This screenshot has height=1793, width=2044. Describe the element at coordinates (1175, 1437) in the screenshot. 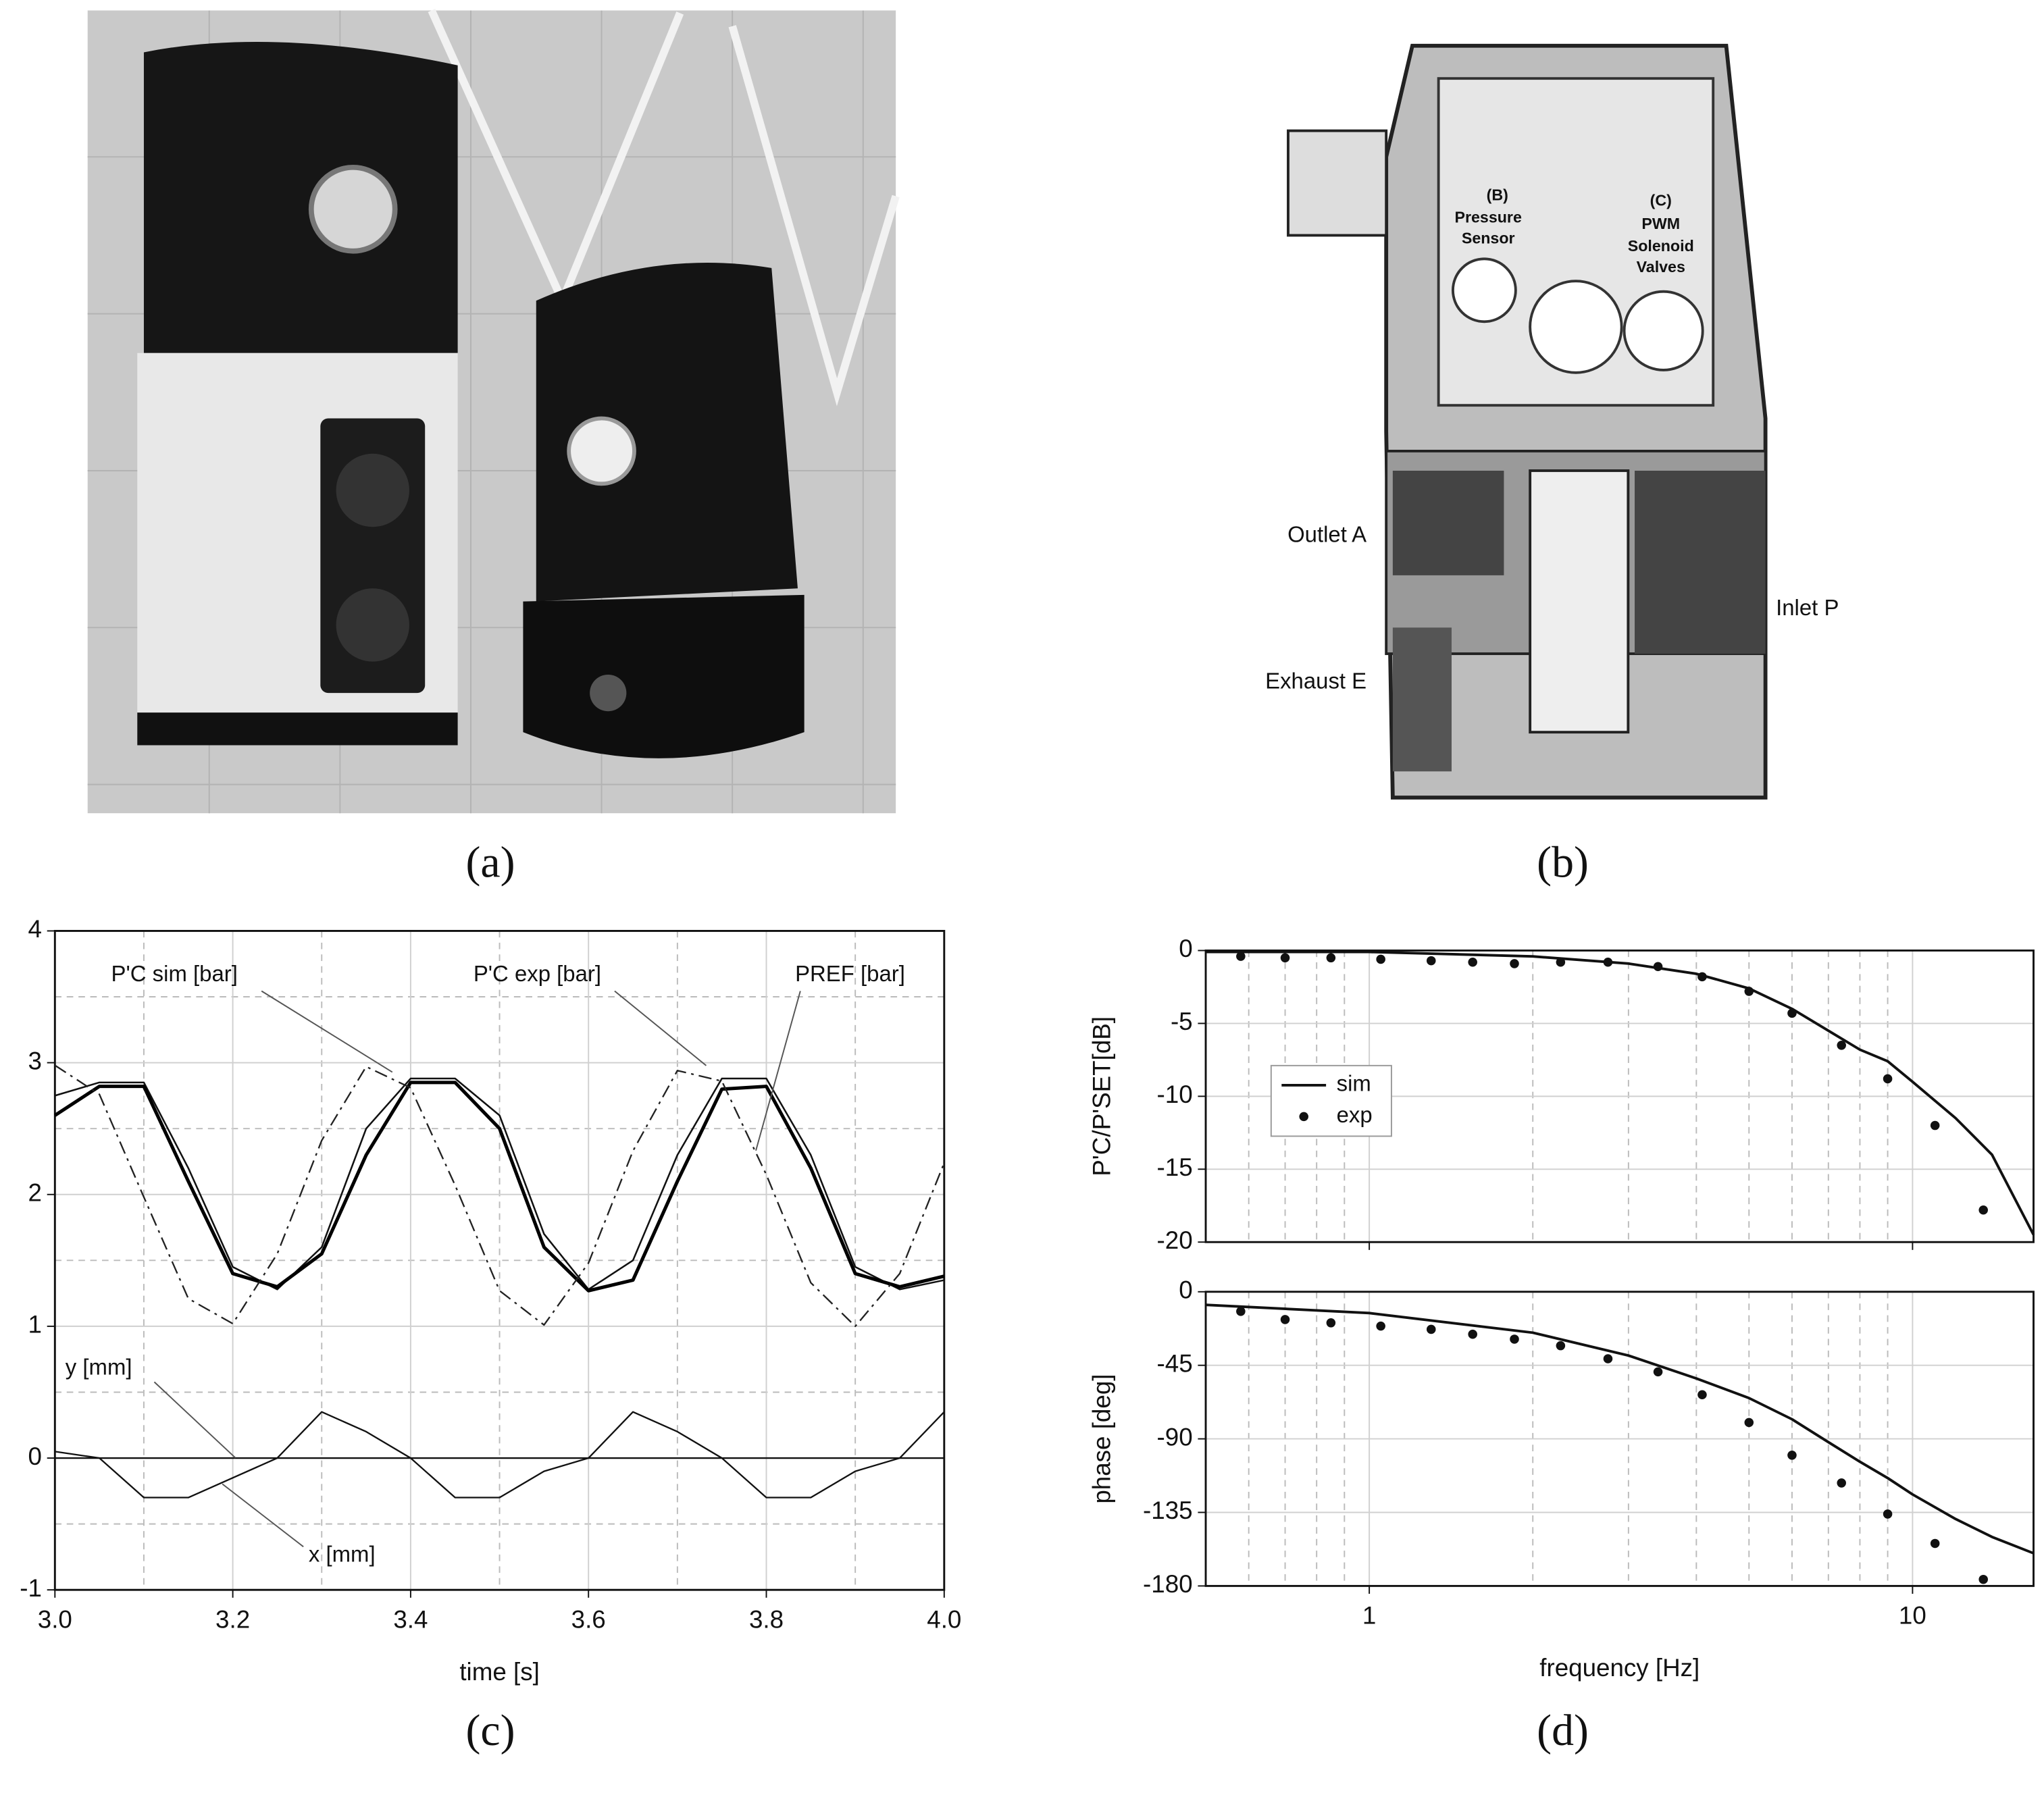

I see `y-tick-label: -90` at that location.